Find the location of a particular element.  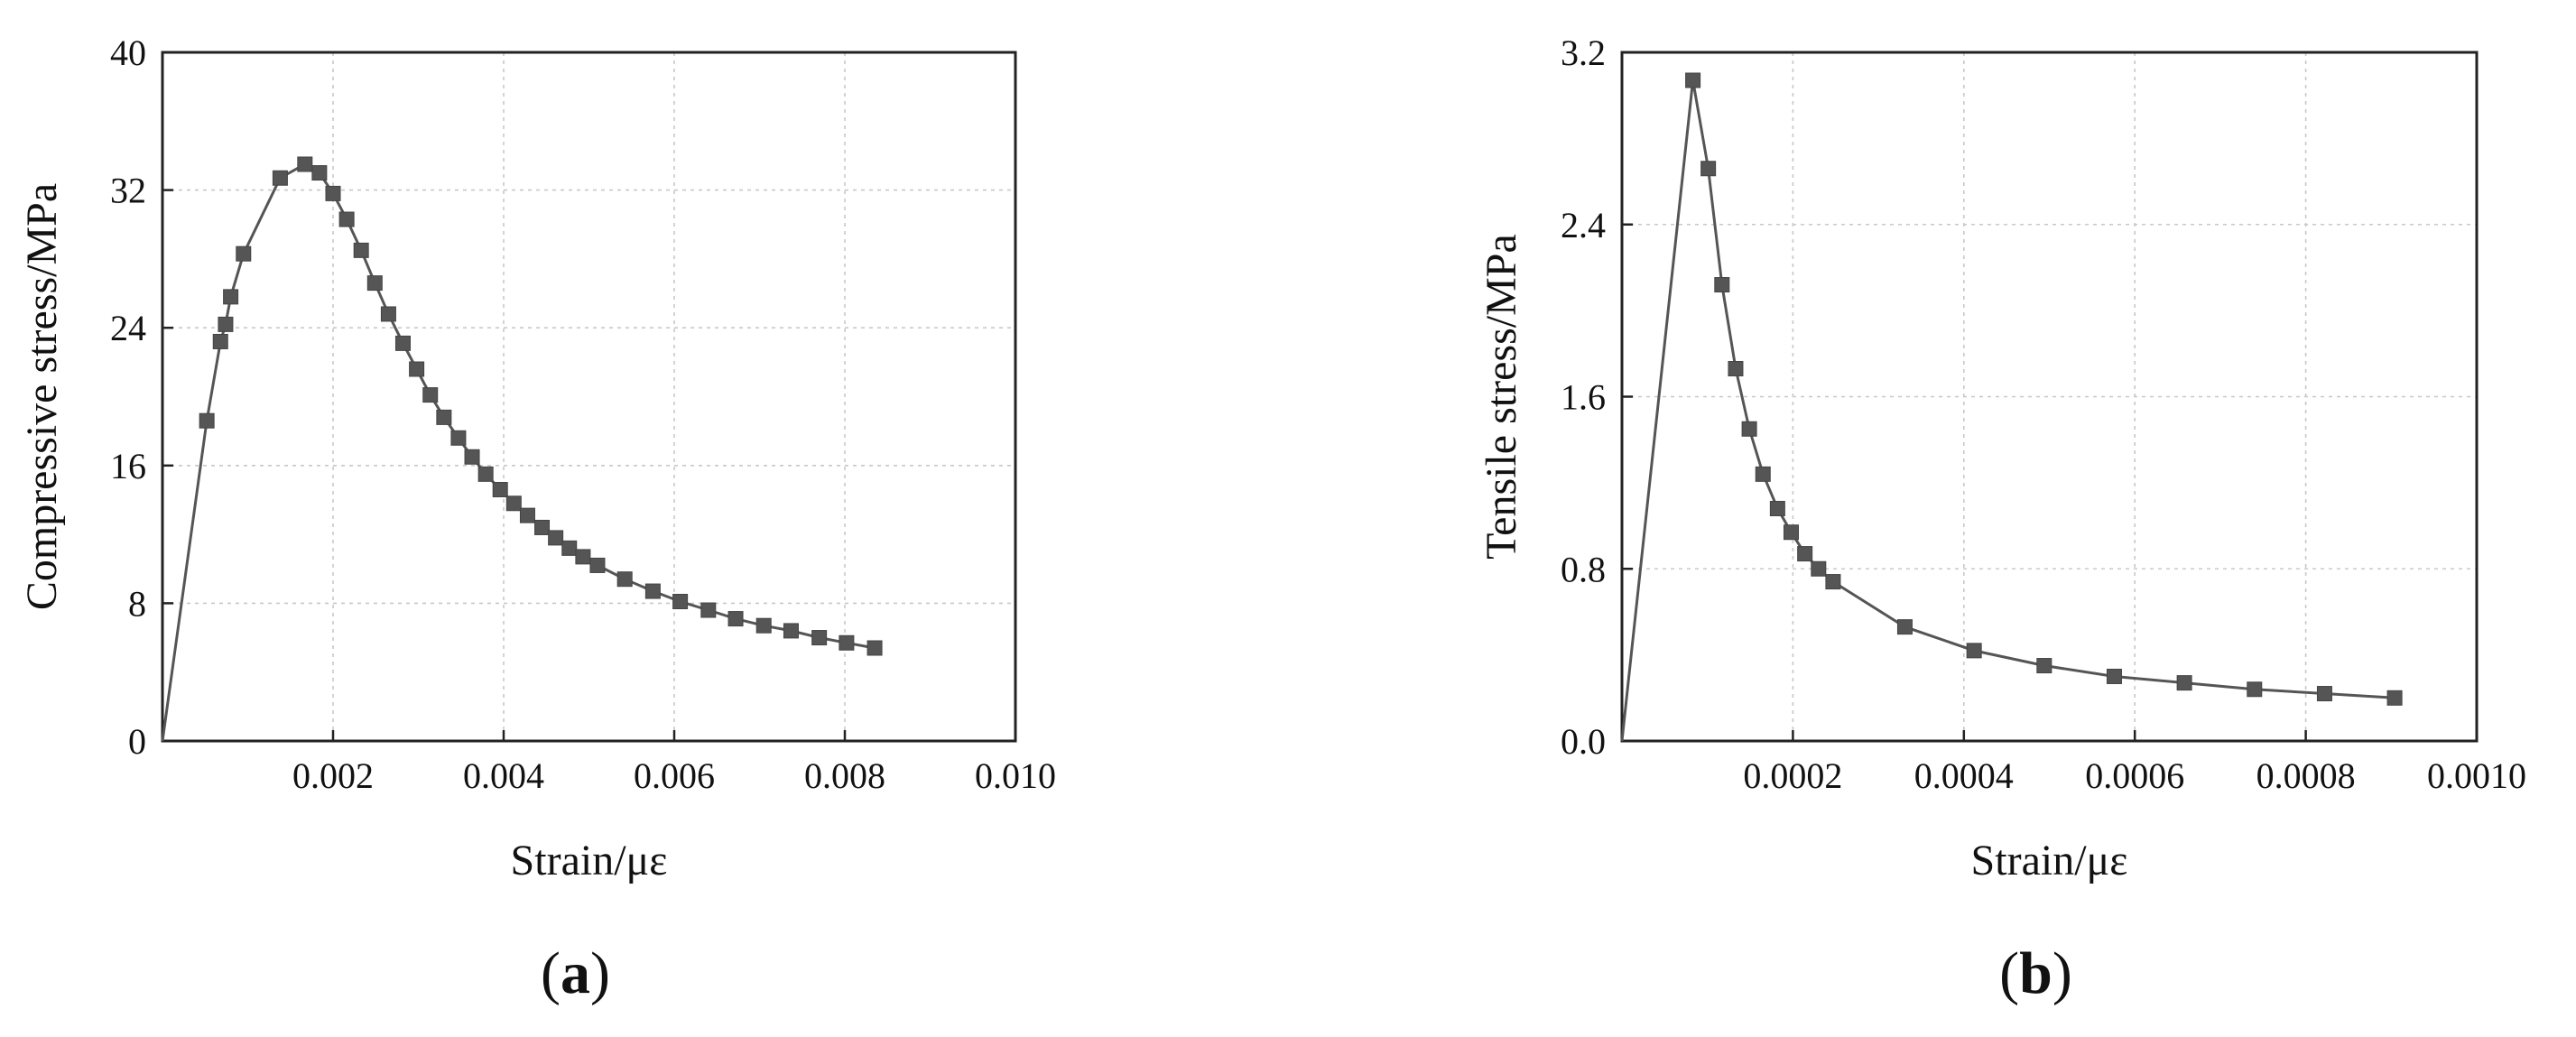

x-tick-label: 0.006 is located at coordinates (674, 775).